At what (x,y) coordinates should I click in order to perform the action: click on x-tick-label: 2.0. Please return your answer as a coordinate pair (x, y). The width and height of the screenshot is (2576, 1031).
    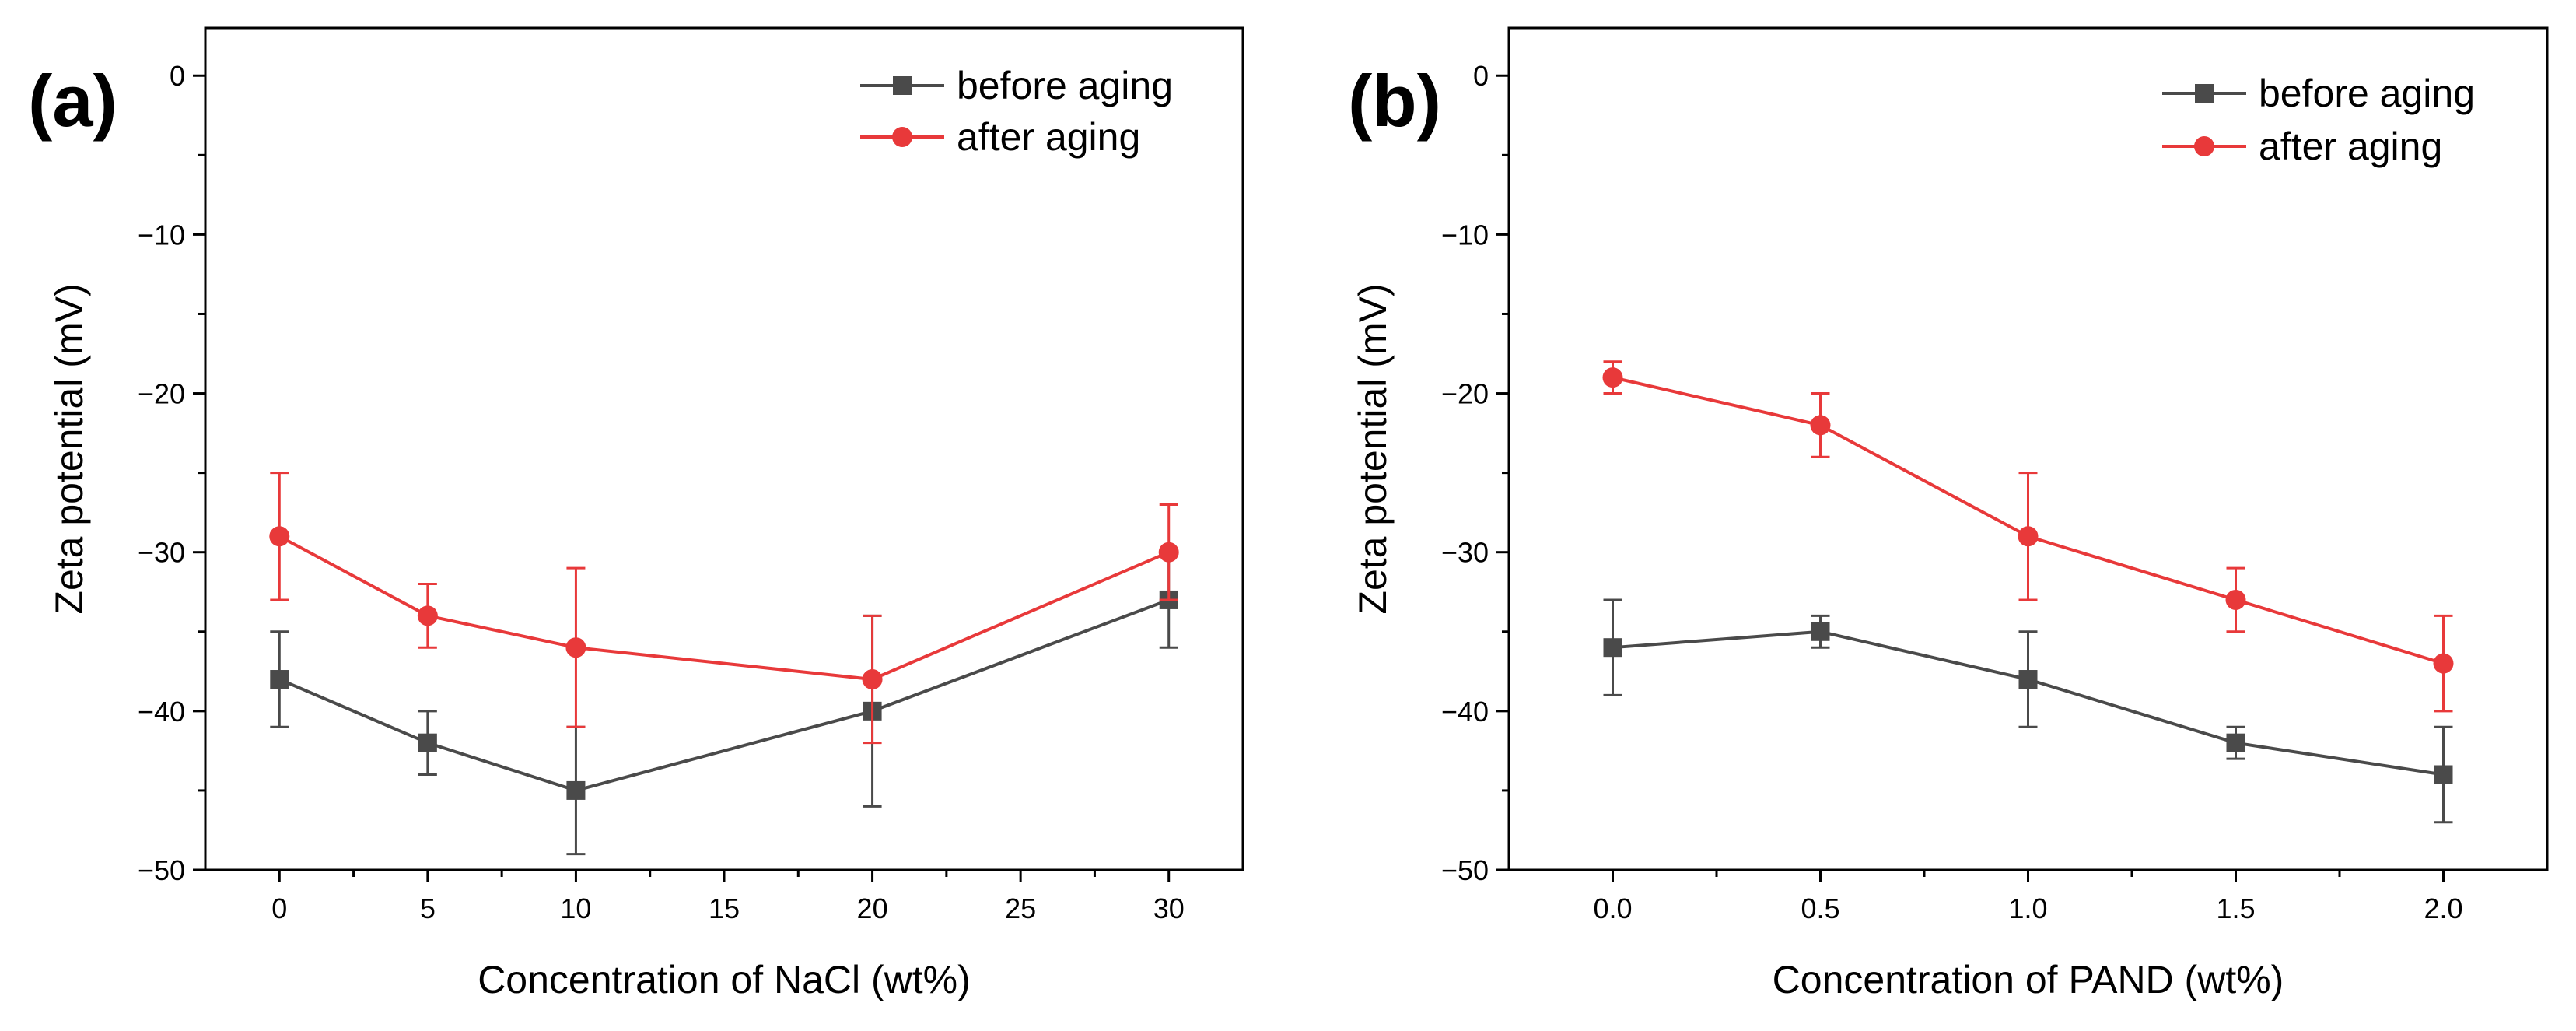
    Looking at the image, I should click on (2443, 908).